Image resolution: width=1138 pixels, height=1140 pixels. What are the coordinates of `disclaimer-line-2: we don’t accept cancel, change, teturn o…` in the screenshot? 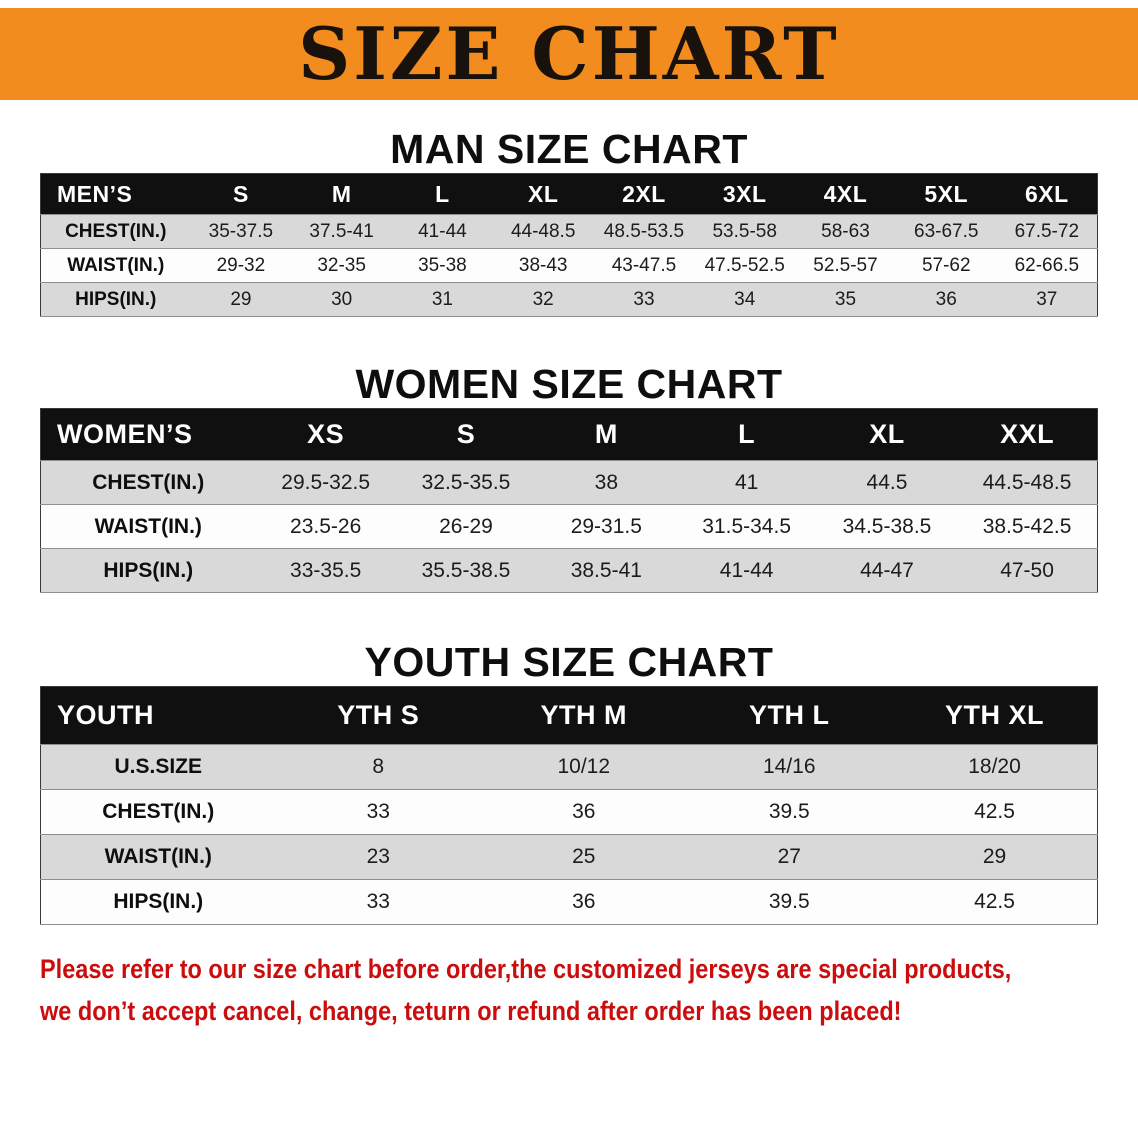 It's located at (471, 1010).